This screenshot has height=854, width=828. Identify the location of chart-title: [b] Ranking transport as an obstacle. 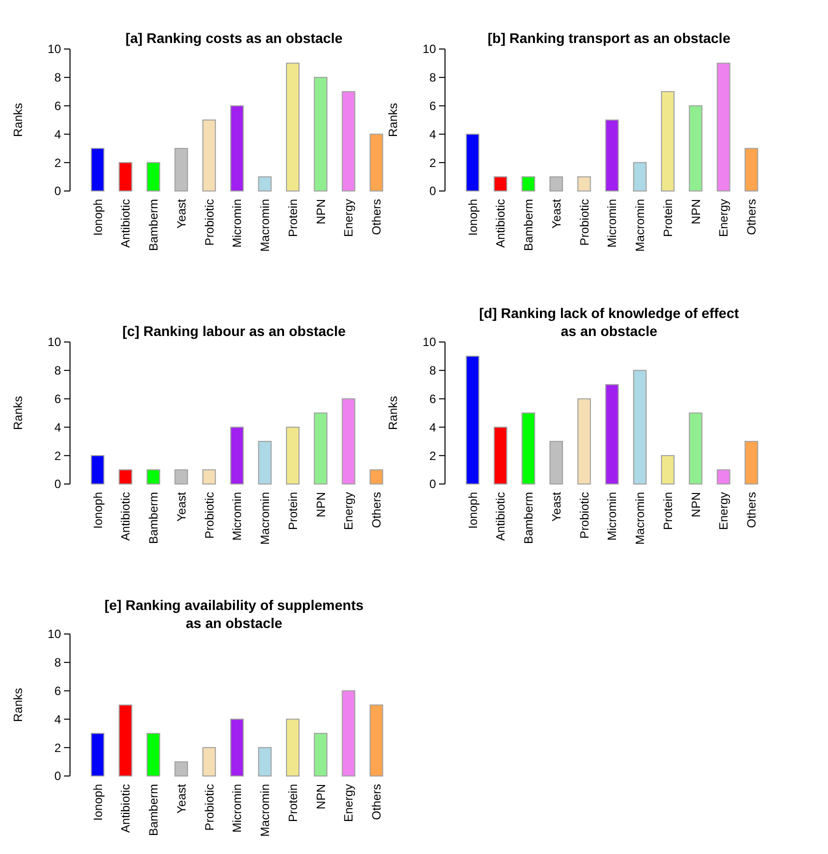
(609, 38).